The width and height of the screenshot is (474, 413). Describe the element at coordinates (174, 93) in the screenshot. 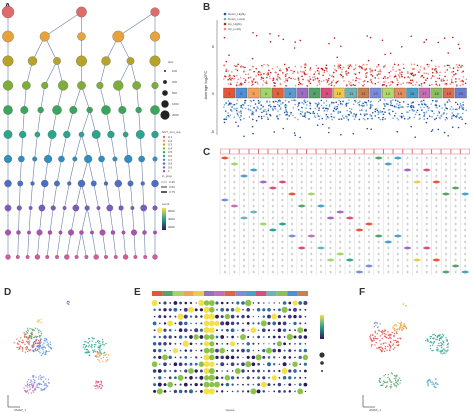

I see `size-legend-label: 500` at that location.